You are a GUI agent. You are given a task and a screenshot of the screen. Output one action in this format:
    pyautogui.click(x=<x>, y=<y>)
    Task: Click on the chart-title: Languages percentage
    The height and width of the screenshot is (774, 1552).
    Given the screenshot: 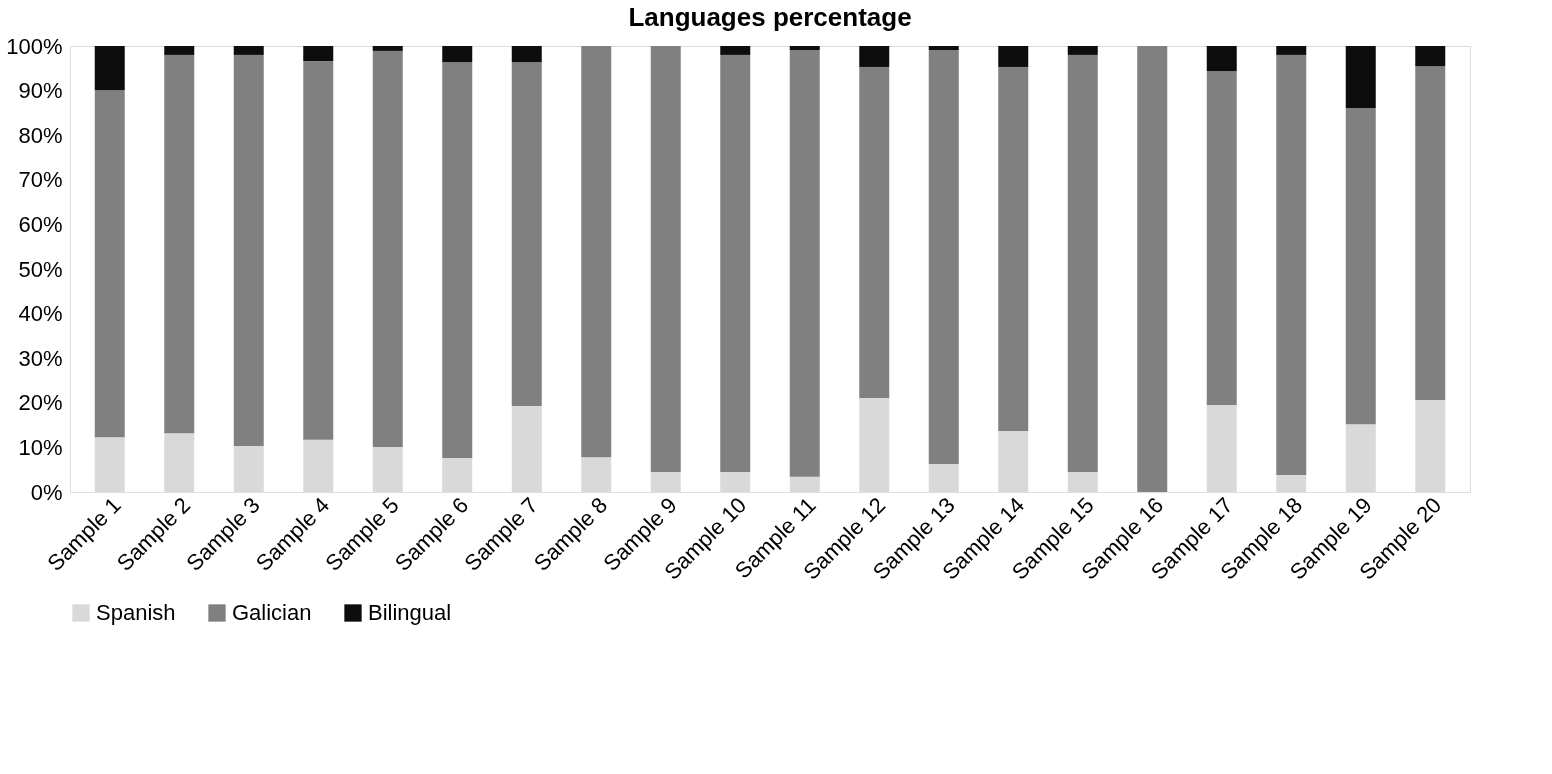 What is the action you would take?
    pyautogui.click(x=770, y=17)
    